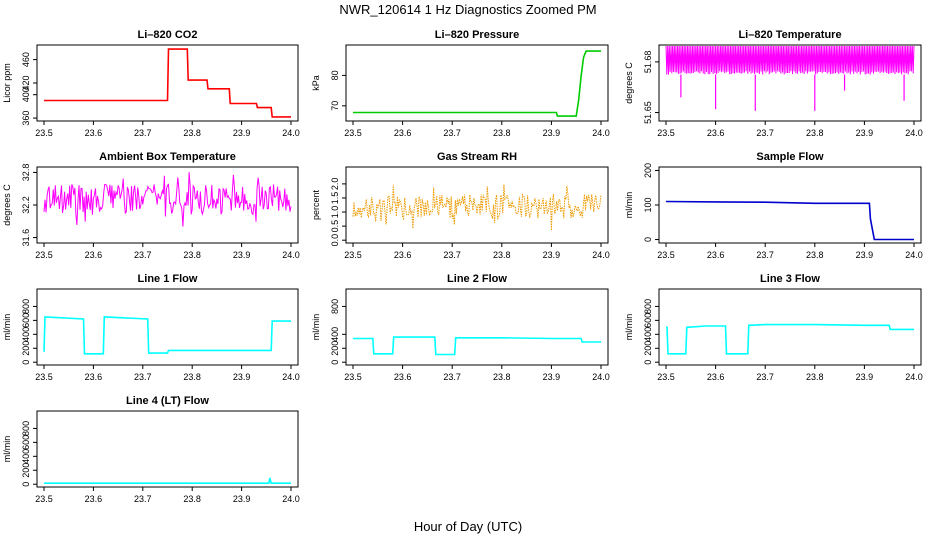 This screenshot has height=540, width=936. I want to click on figure-x-axis-label: Hour of Day (UTC), so click(468, 526).